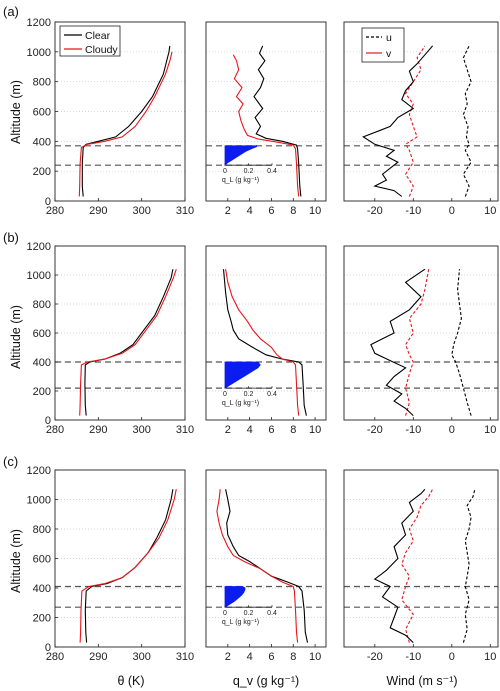  What do you see at coordinates (42, 363) in the screenshot?
I see `ytick-label-b-400: 400` at bounding box center [42, 363].